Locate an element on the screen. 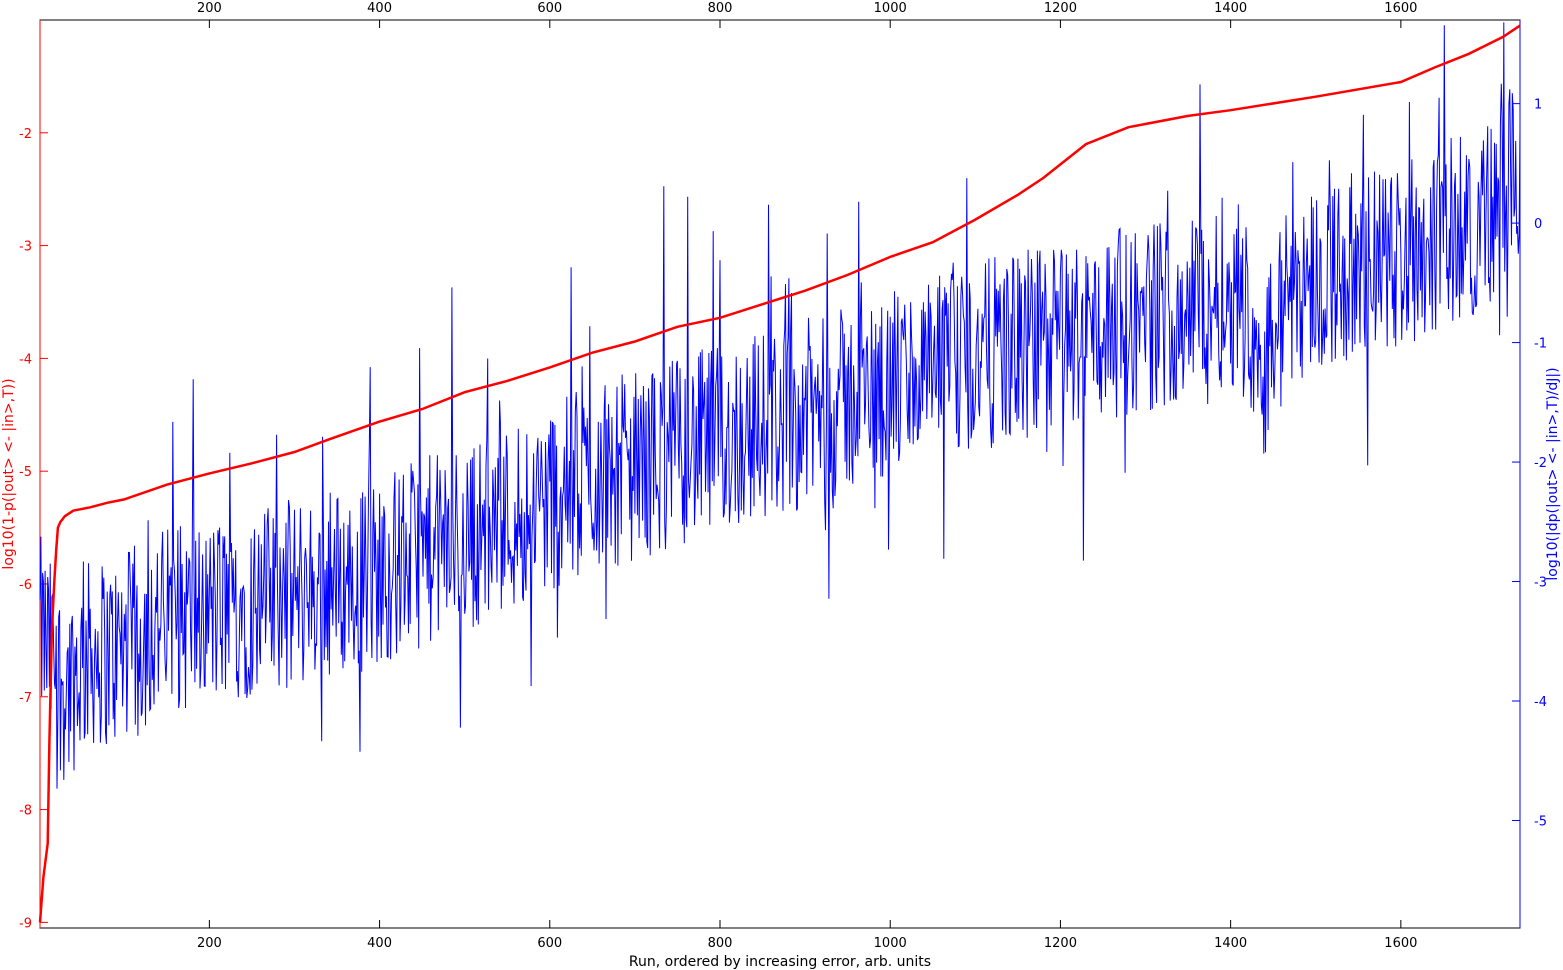 The width and height of the screenshot is (1563, 970). y-right-tick-label: -2 is located at coordinates (1540, 463).